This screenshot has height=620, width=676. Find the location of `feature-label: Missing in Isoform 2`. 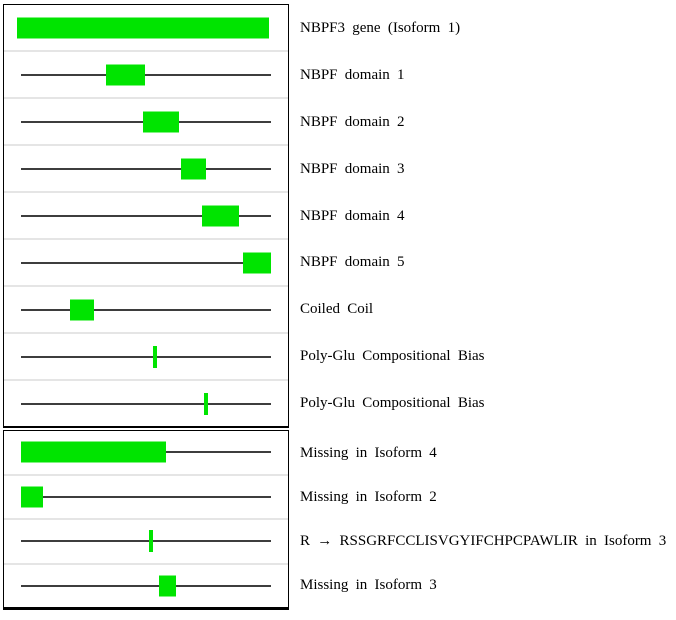

feature-label: Missing in Isoform 2 is located at coordinates (368, 497).